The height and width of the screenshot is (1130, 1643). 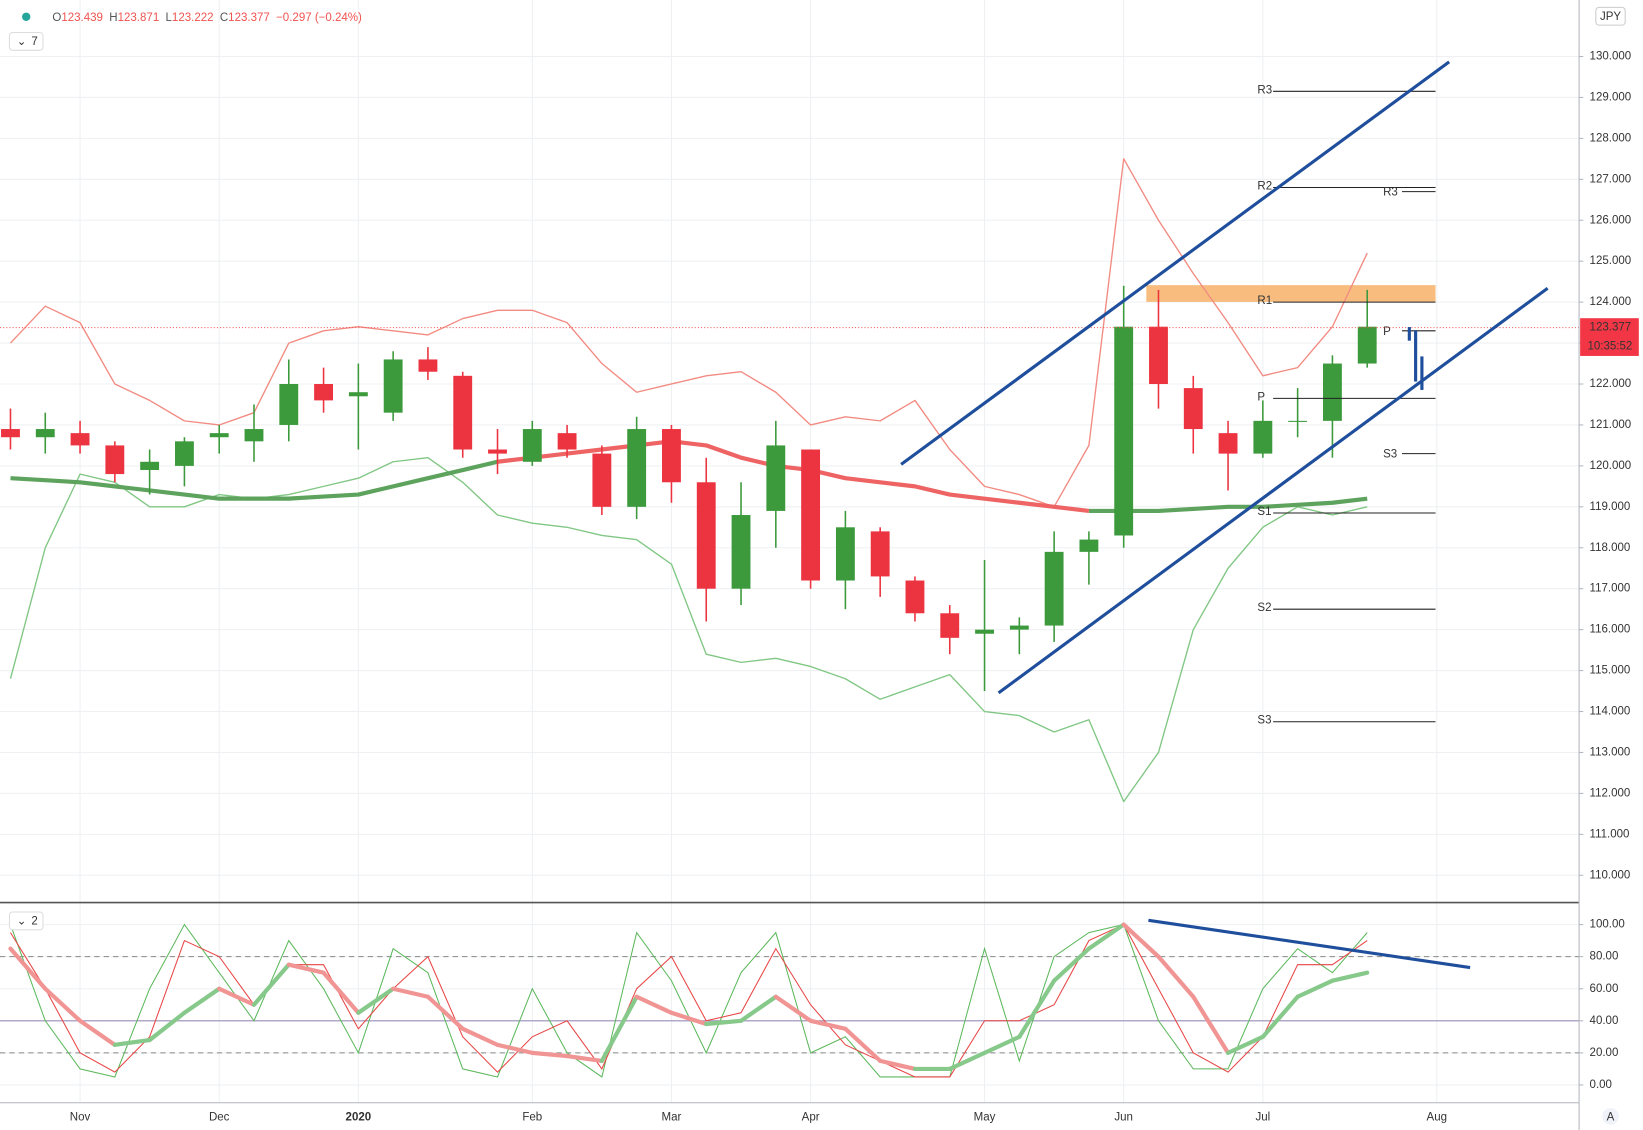 I want to click on x-tick-label: Nov, so click(x=80, y=1117).